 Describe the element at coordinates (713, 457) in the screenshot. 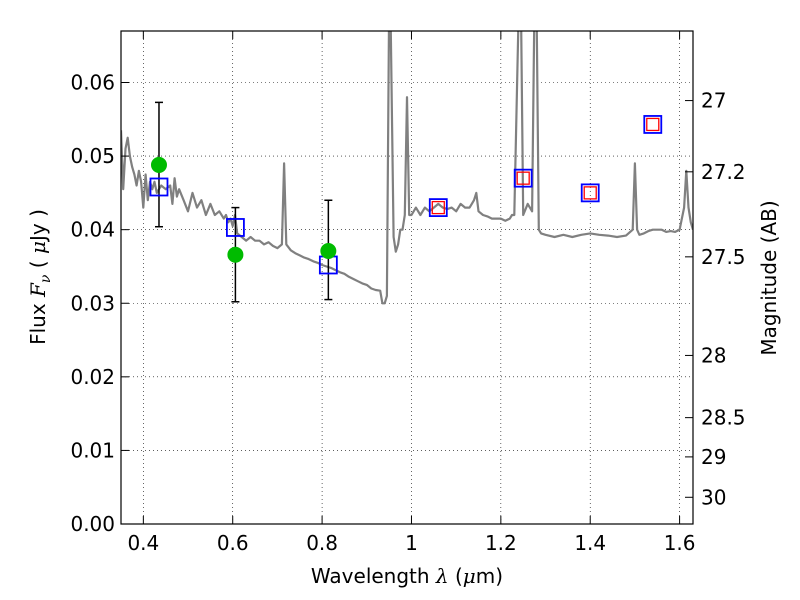

I see `y2-tick-label: 29` at that location.